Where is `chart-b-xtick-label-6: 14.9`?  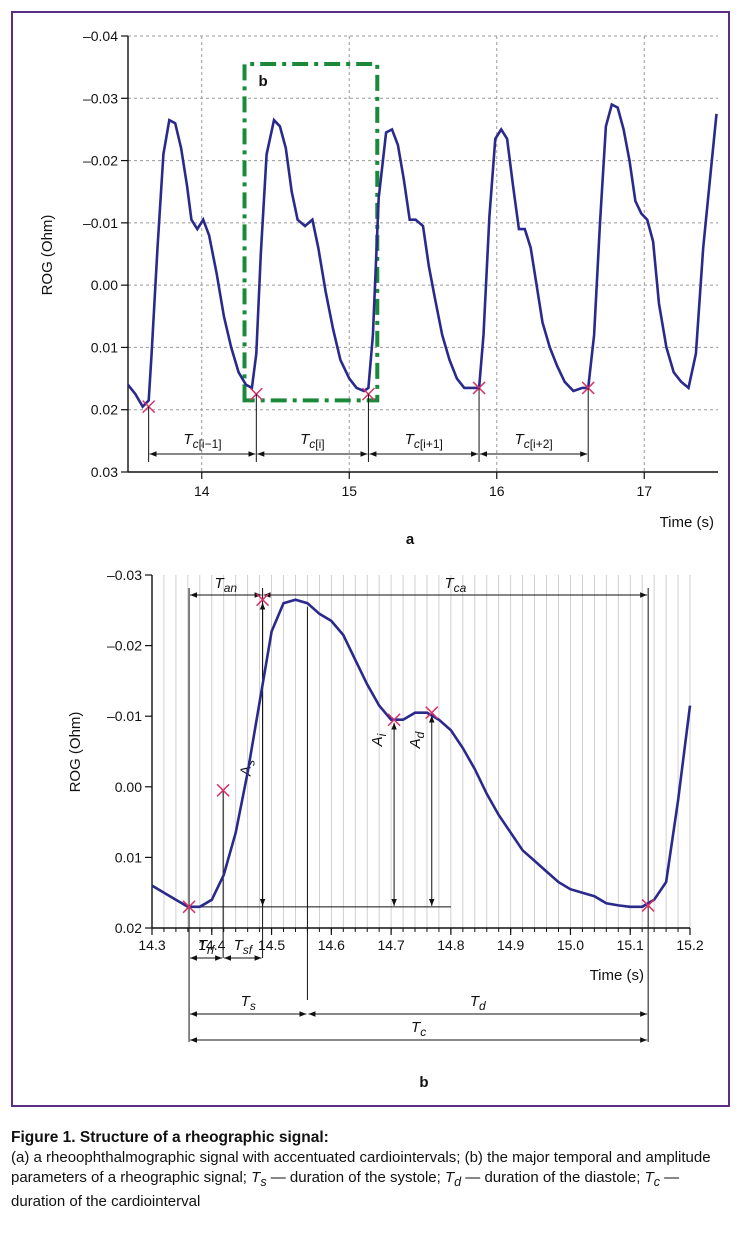 chart-b-xtick-label-6: 14.9 is located at coordinates (510, 945).